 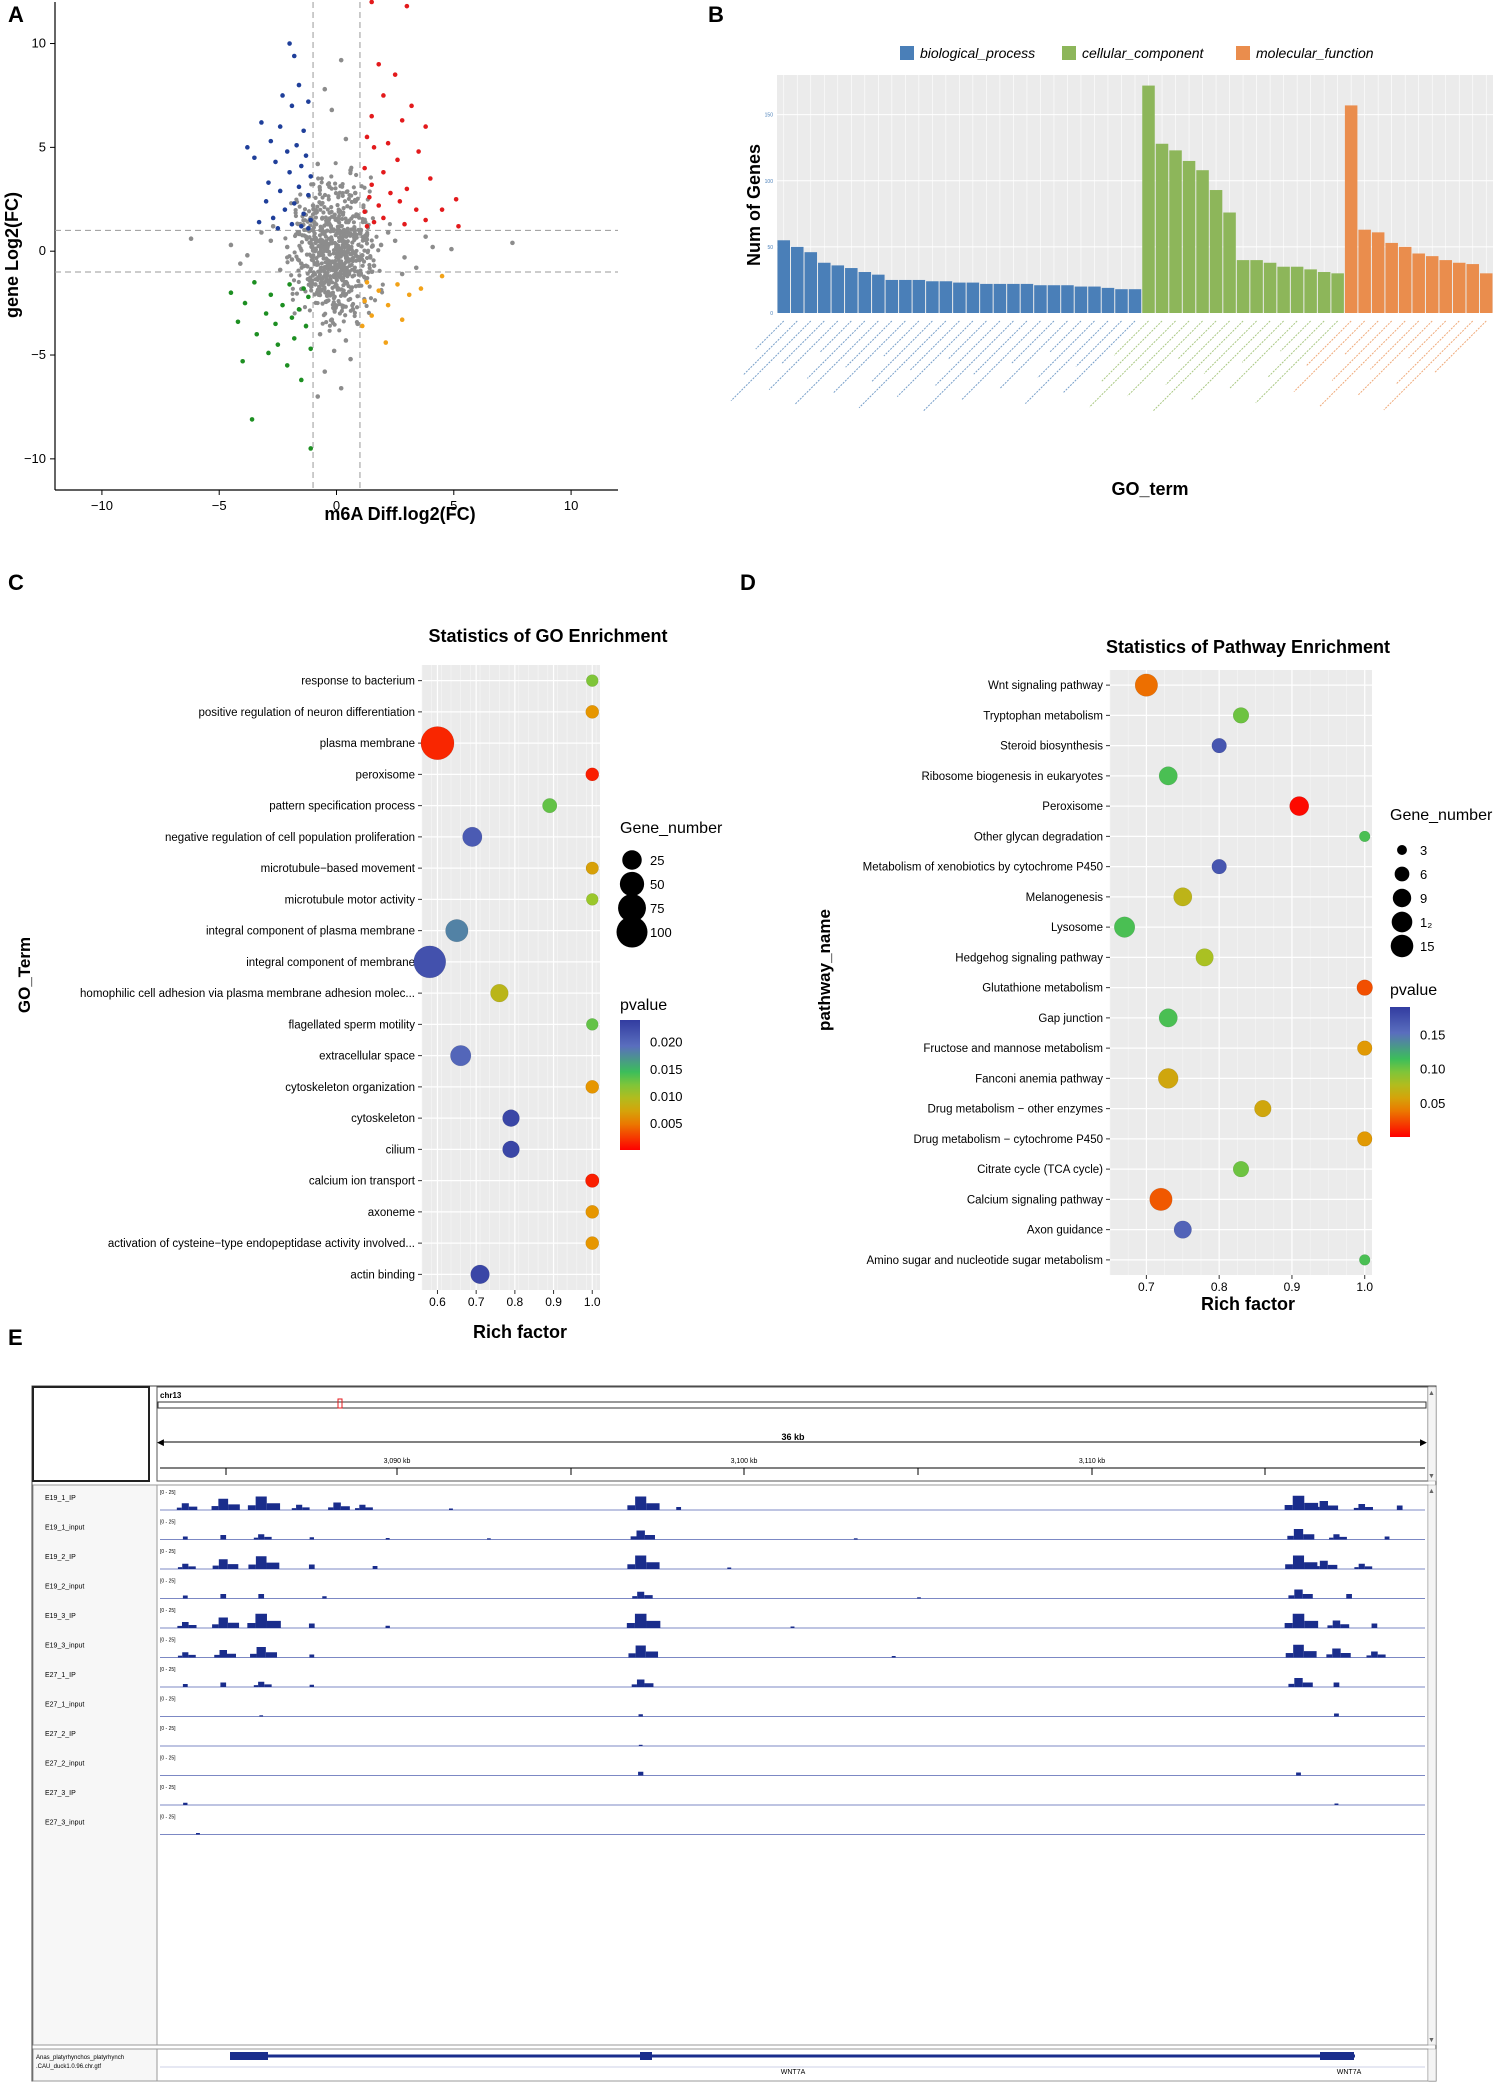 I want to click on ruler-label-2: 3,100 kb, so click(x=744, y=1461).